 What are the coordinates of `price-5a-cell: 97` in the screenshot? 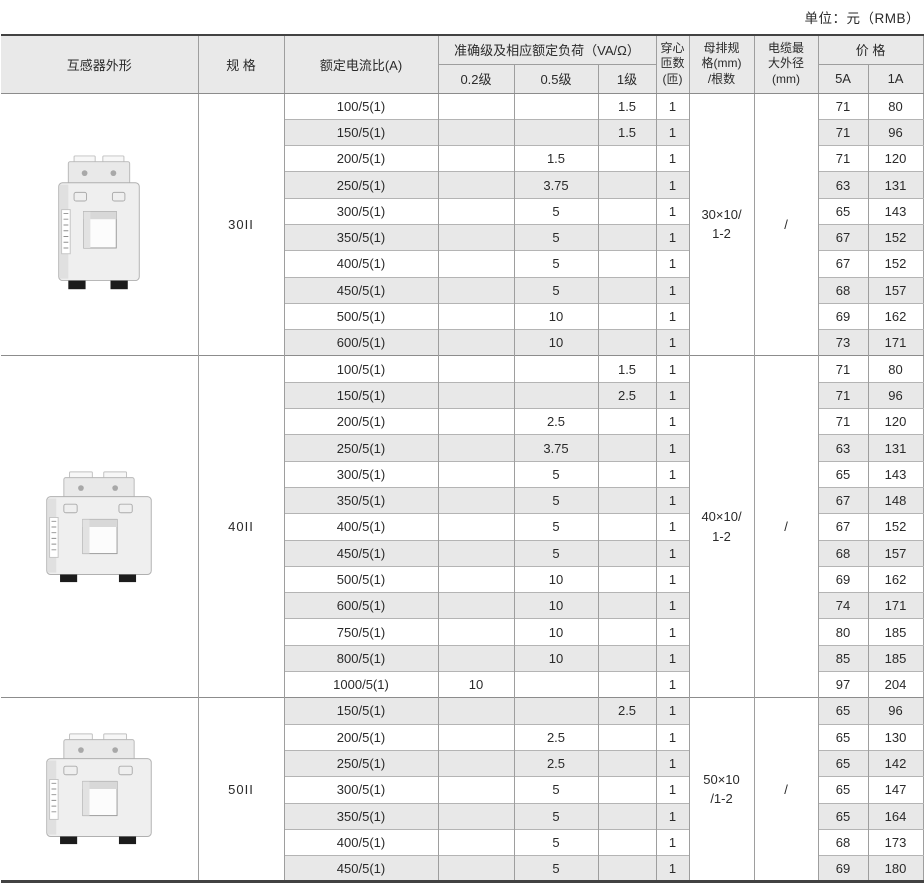 It's located at (843, 684).